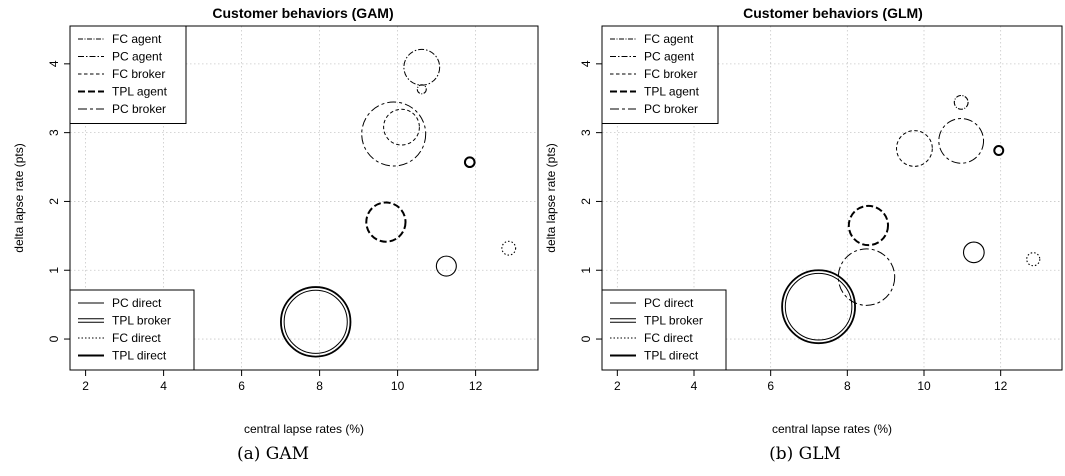  Describe the element at coordinates (273, 454) in the screenshot. I see `caption-gam: (a) GAM` at that location.